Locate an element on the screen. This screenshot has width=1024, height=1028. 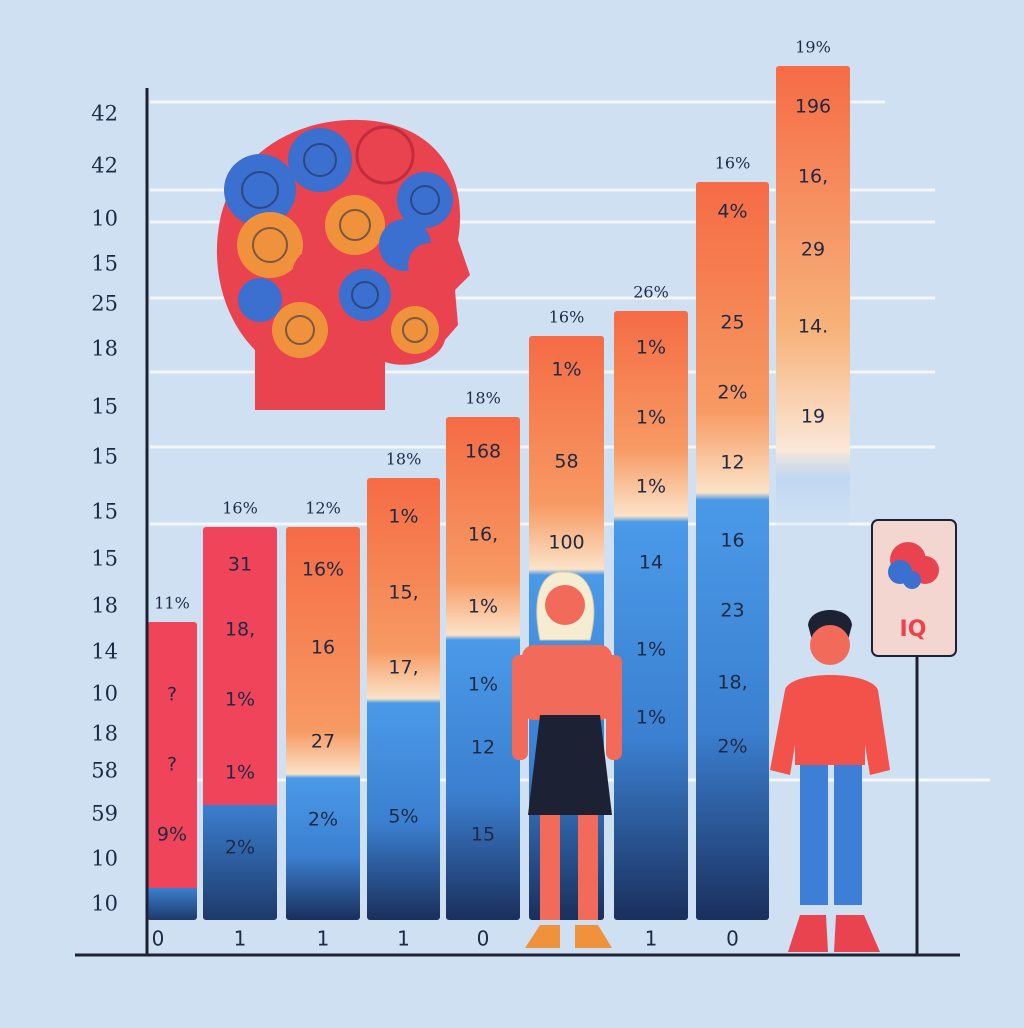
head-illustration is located at coordinates (343, 264).